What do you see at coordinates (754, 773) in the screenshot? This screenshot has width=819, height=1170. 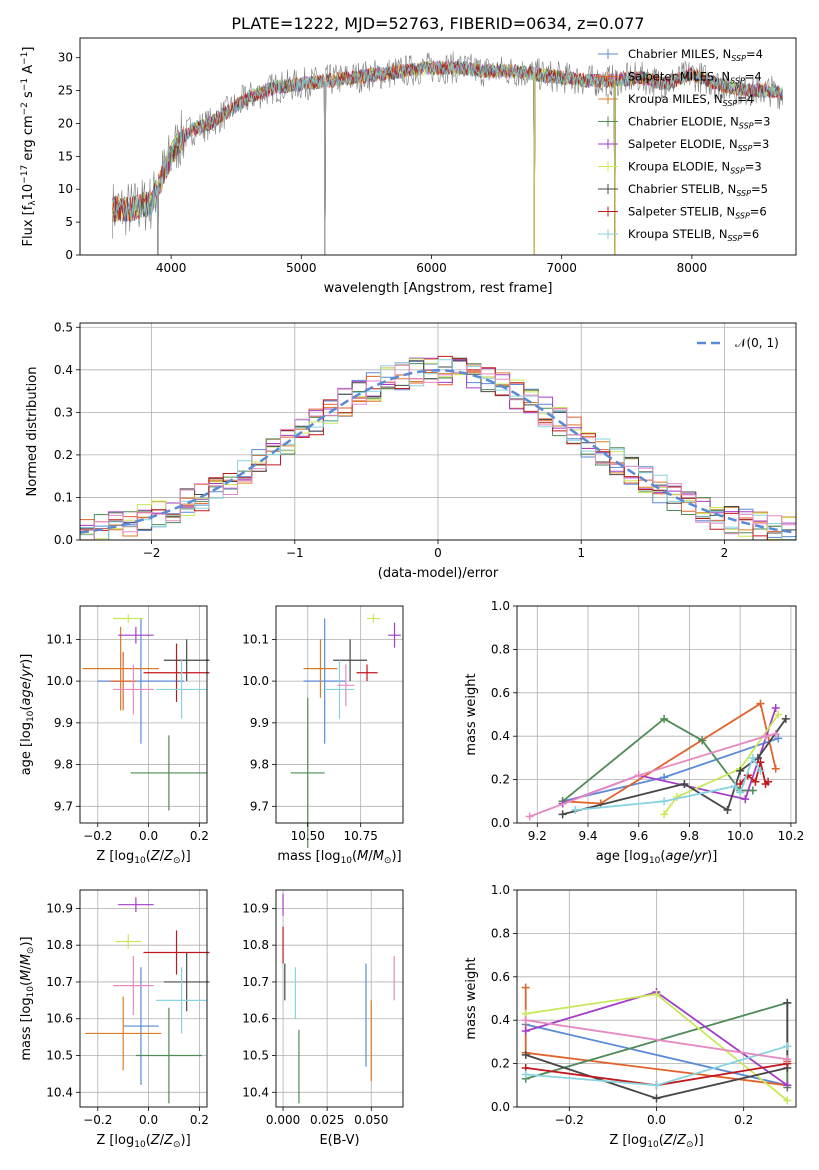 I see `salpeter-stelib-mass-weight-series` at bounding box center [754, 773].